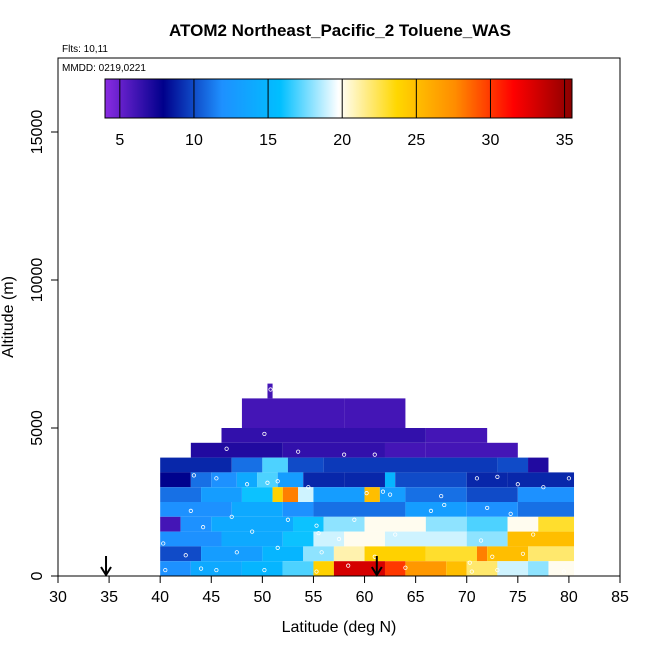 The height and width of the screenshot is (650, 650). I want to click on colorbar-tick-lines, so click(342, 98).